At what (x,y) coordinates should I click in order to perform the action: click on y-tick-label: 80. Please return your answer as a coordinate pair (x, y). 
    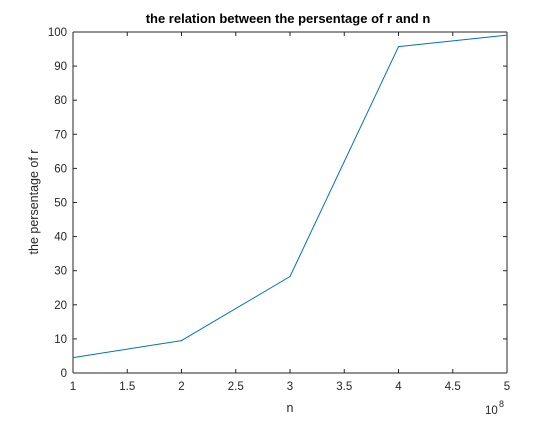
    Looking at the image, I should click on (60, 101).